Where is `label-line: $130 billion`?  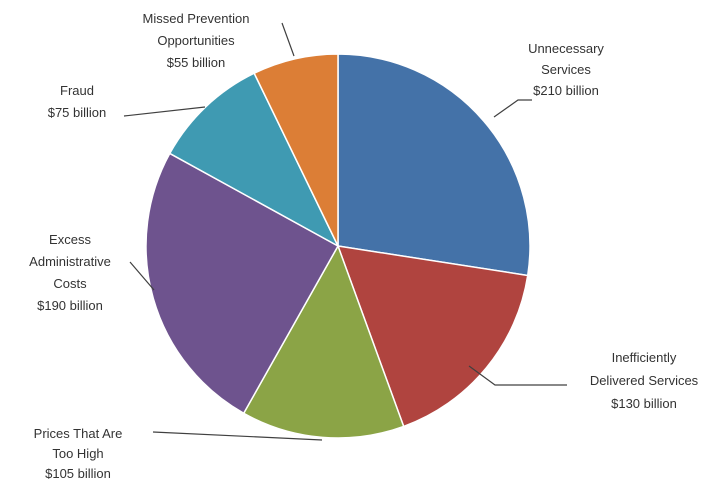
label-line: $130 billion is located at coordinates (644, 403).